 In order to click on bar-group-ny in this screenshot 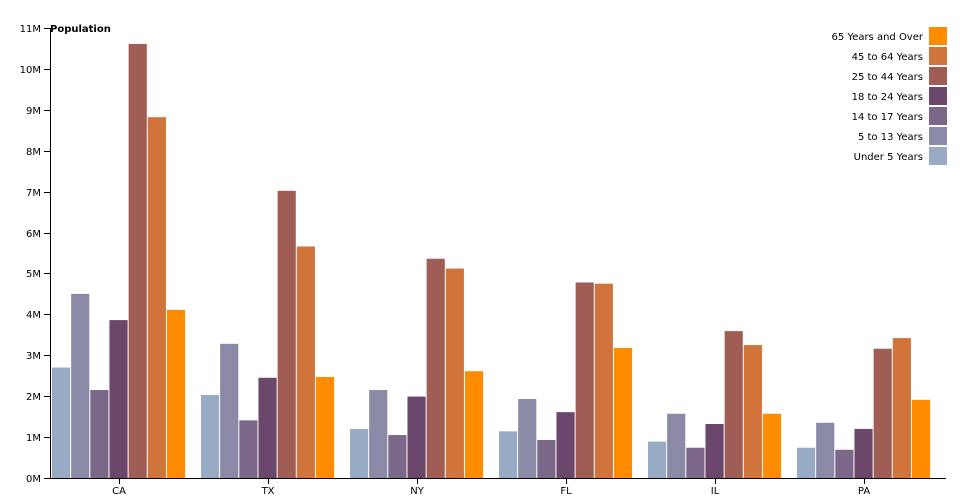, I will do `click(417, 368)`.